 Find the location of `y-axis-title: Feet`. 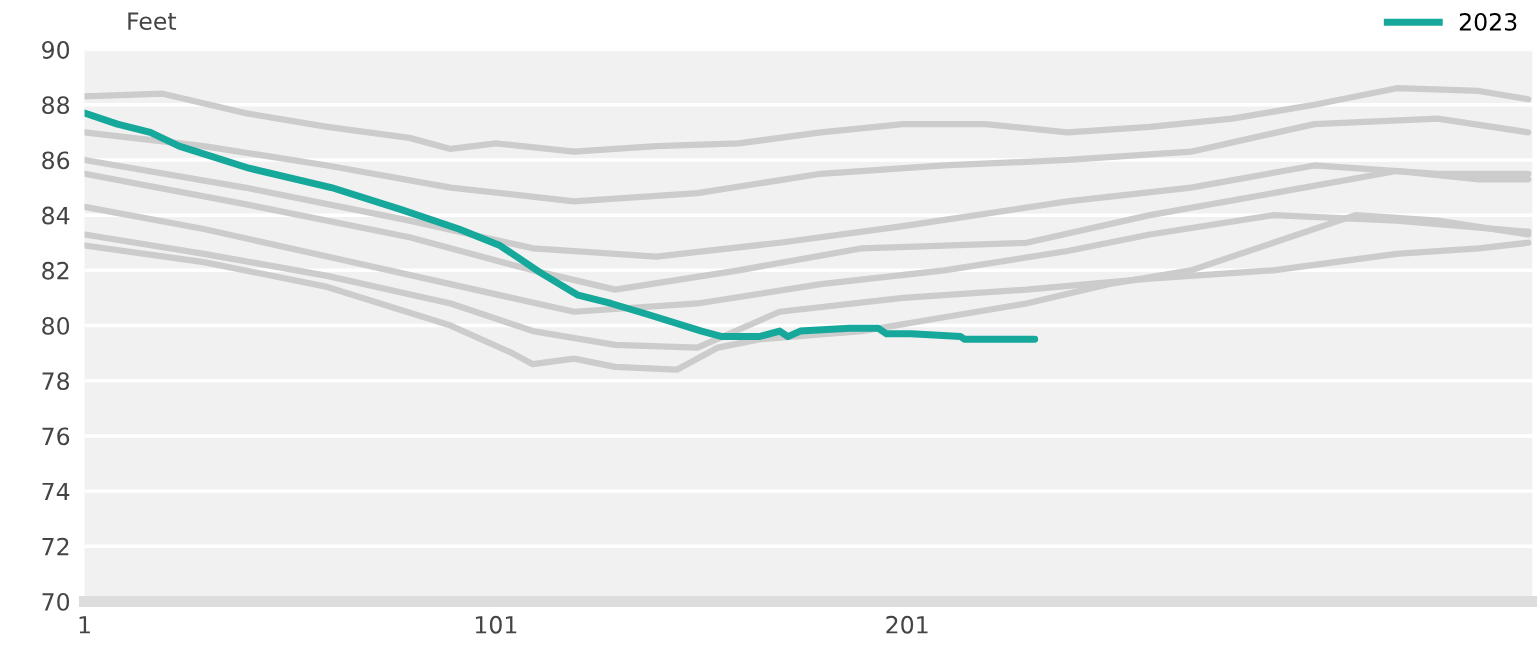

y-axis-title: Feet is located at coordinates (152, 21).